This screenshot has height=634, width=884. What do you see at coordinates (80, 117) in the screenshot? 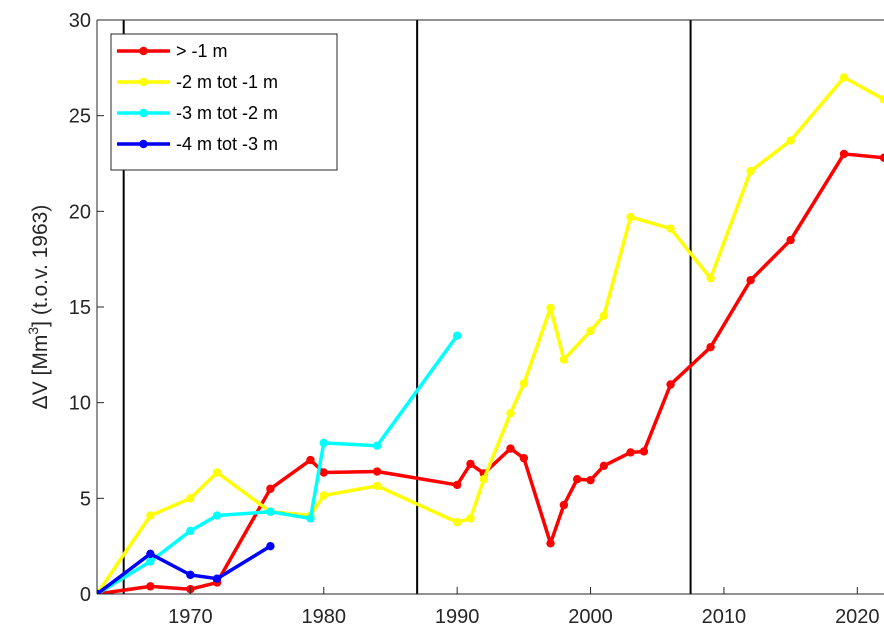
I see `y-tick-label: 25` at bounding box center [80, 117].